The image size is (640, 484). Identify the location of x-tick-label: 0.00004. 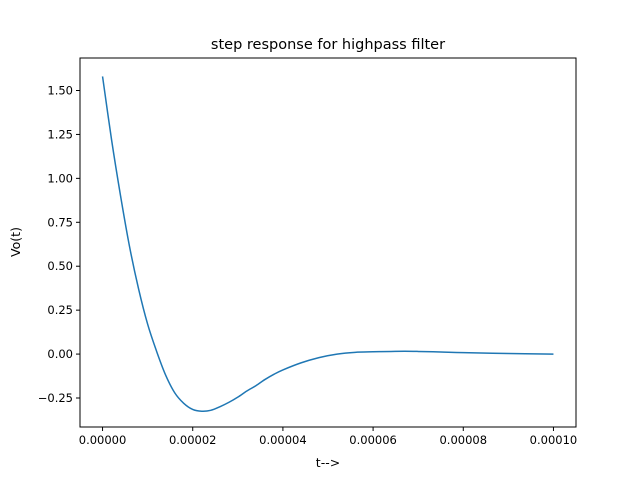
(283, 440).